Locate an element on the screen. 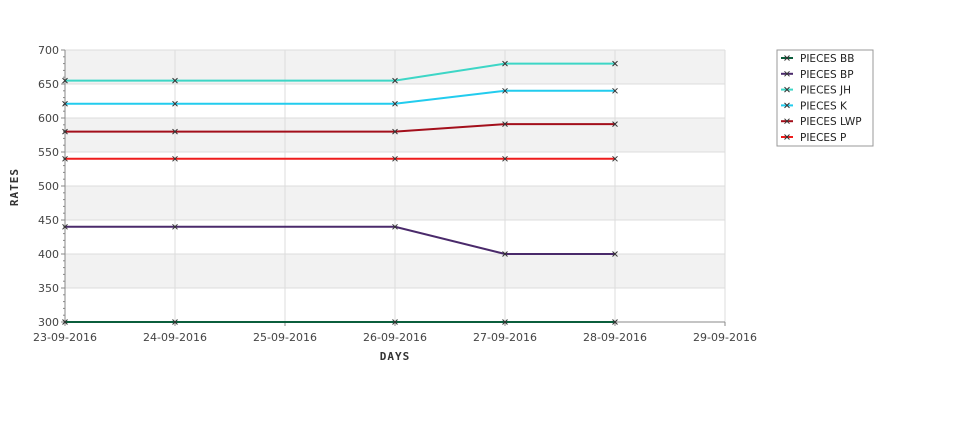 The image size is (975, 429). y-tick-label: 450 is located at coordinates (48, 220).